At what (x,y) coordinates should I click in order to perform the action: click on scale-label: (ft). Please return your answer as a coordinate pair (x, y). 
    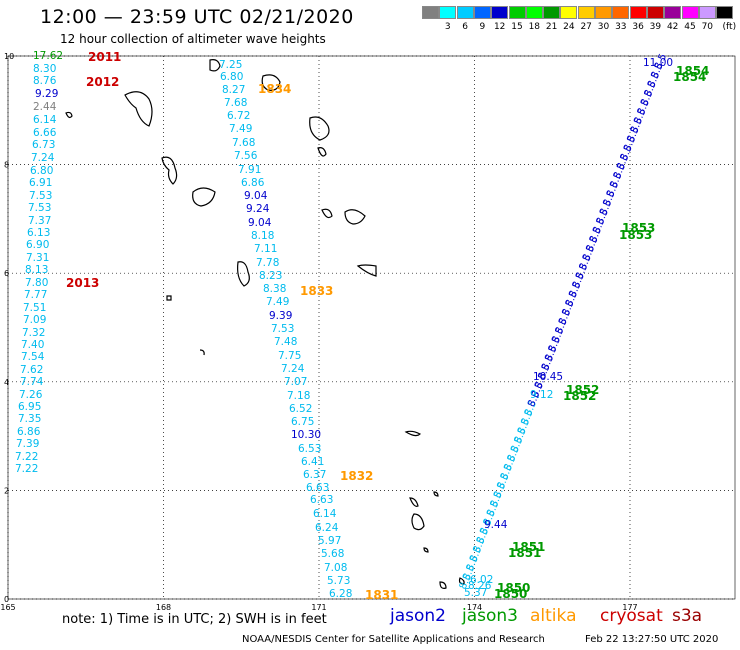
    Looking at the image, I should click on (729, 27).